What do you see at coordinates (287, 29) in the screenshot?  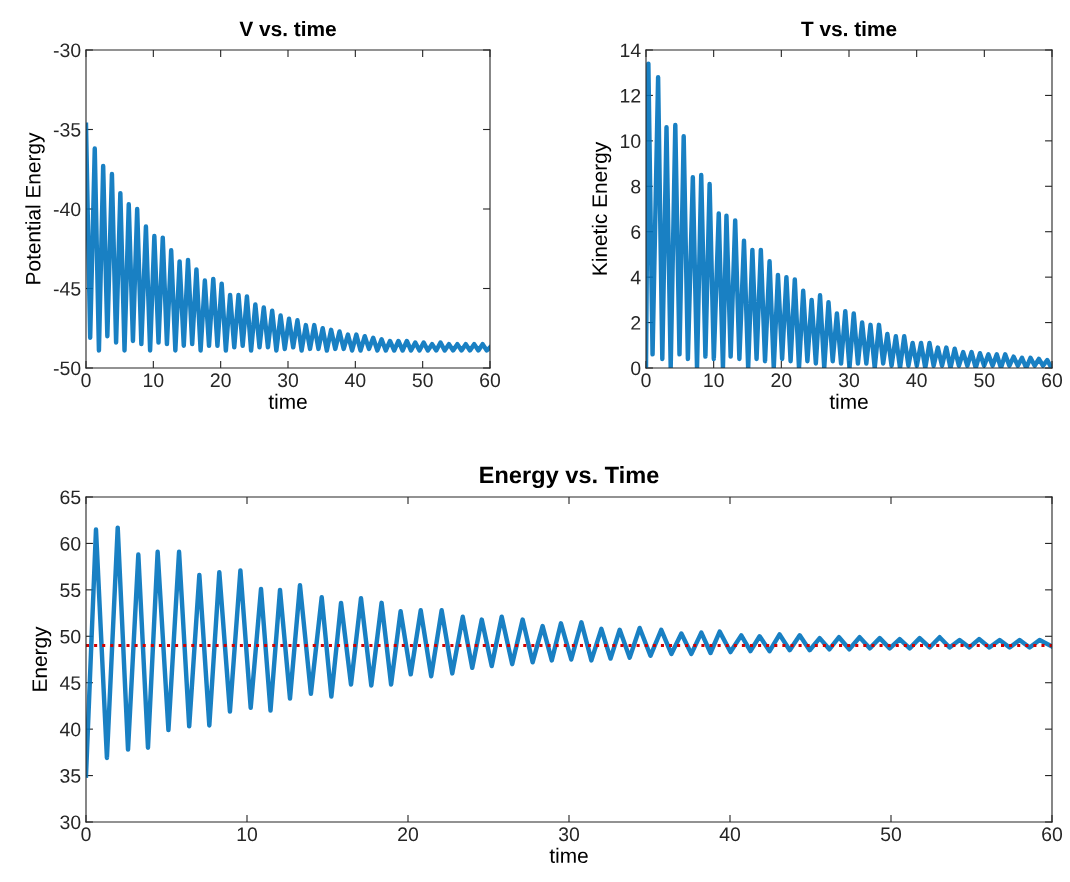 I see `chart-title: V vs. time` at bounding box center [287, 29].